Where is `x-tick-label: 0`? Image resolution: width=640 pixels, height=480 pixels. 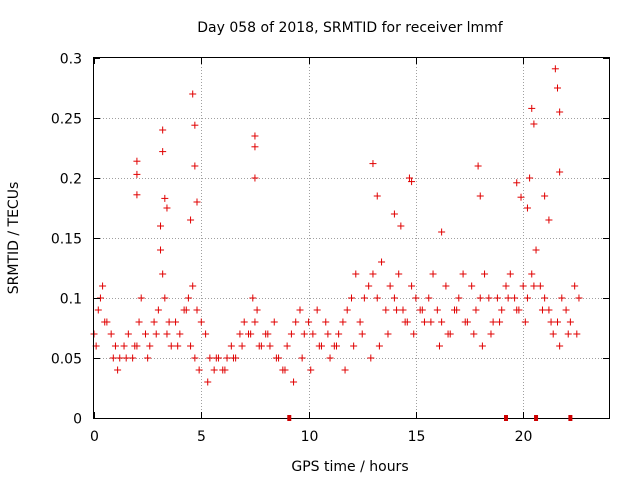 x-tick-label: 0 is located at coordinates (94, 437).